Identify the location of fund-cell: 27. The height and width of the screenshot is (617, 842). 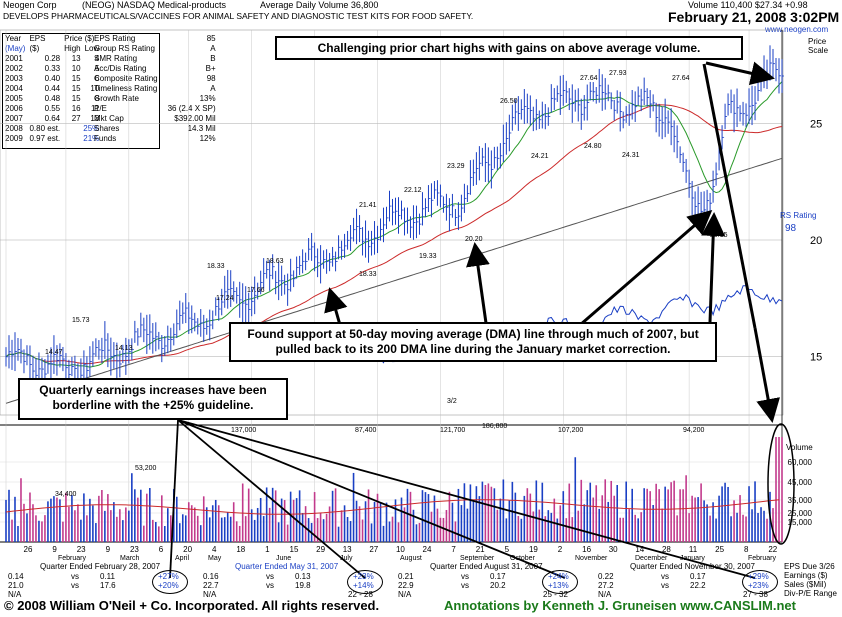
(76, 118).